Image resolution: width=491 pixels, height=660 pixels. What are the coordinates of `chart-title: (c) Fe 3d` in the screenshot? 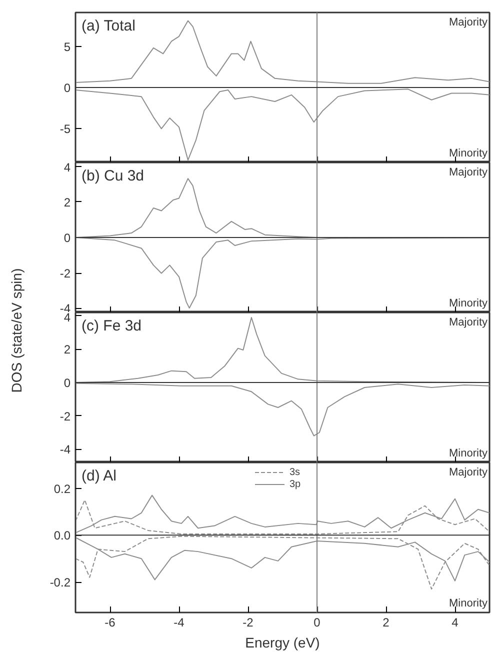 It's located at (112, 326).